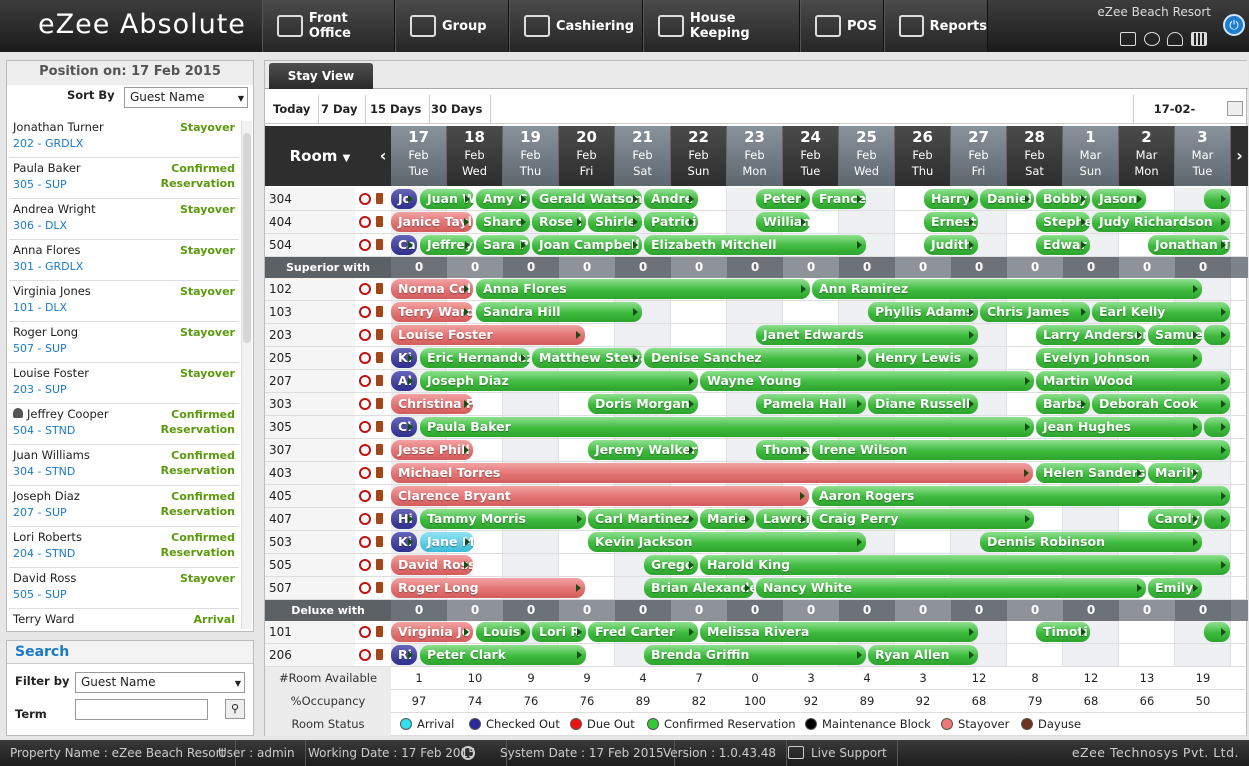  Describe the element at coordinates (839, 199) in the screenshot. I see `reservation-bar: France` at that location.